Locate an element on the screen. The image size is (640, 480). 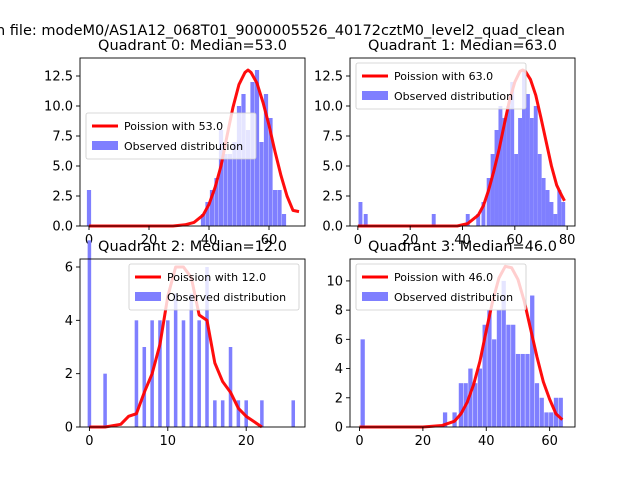
y-tick-label: 12.5 is located at coordinates (58, 77).